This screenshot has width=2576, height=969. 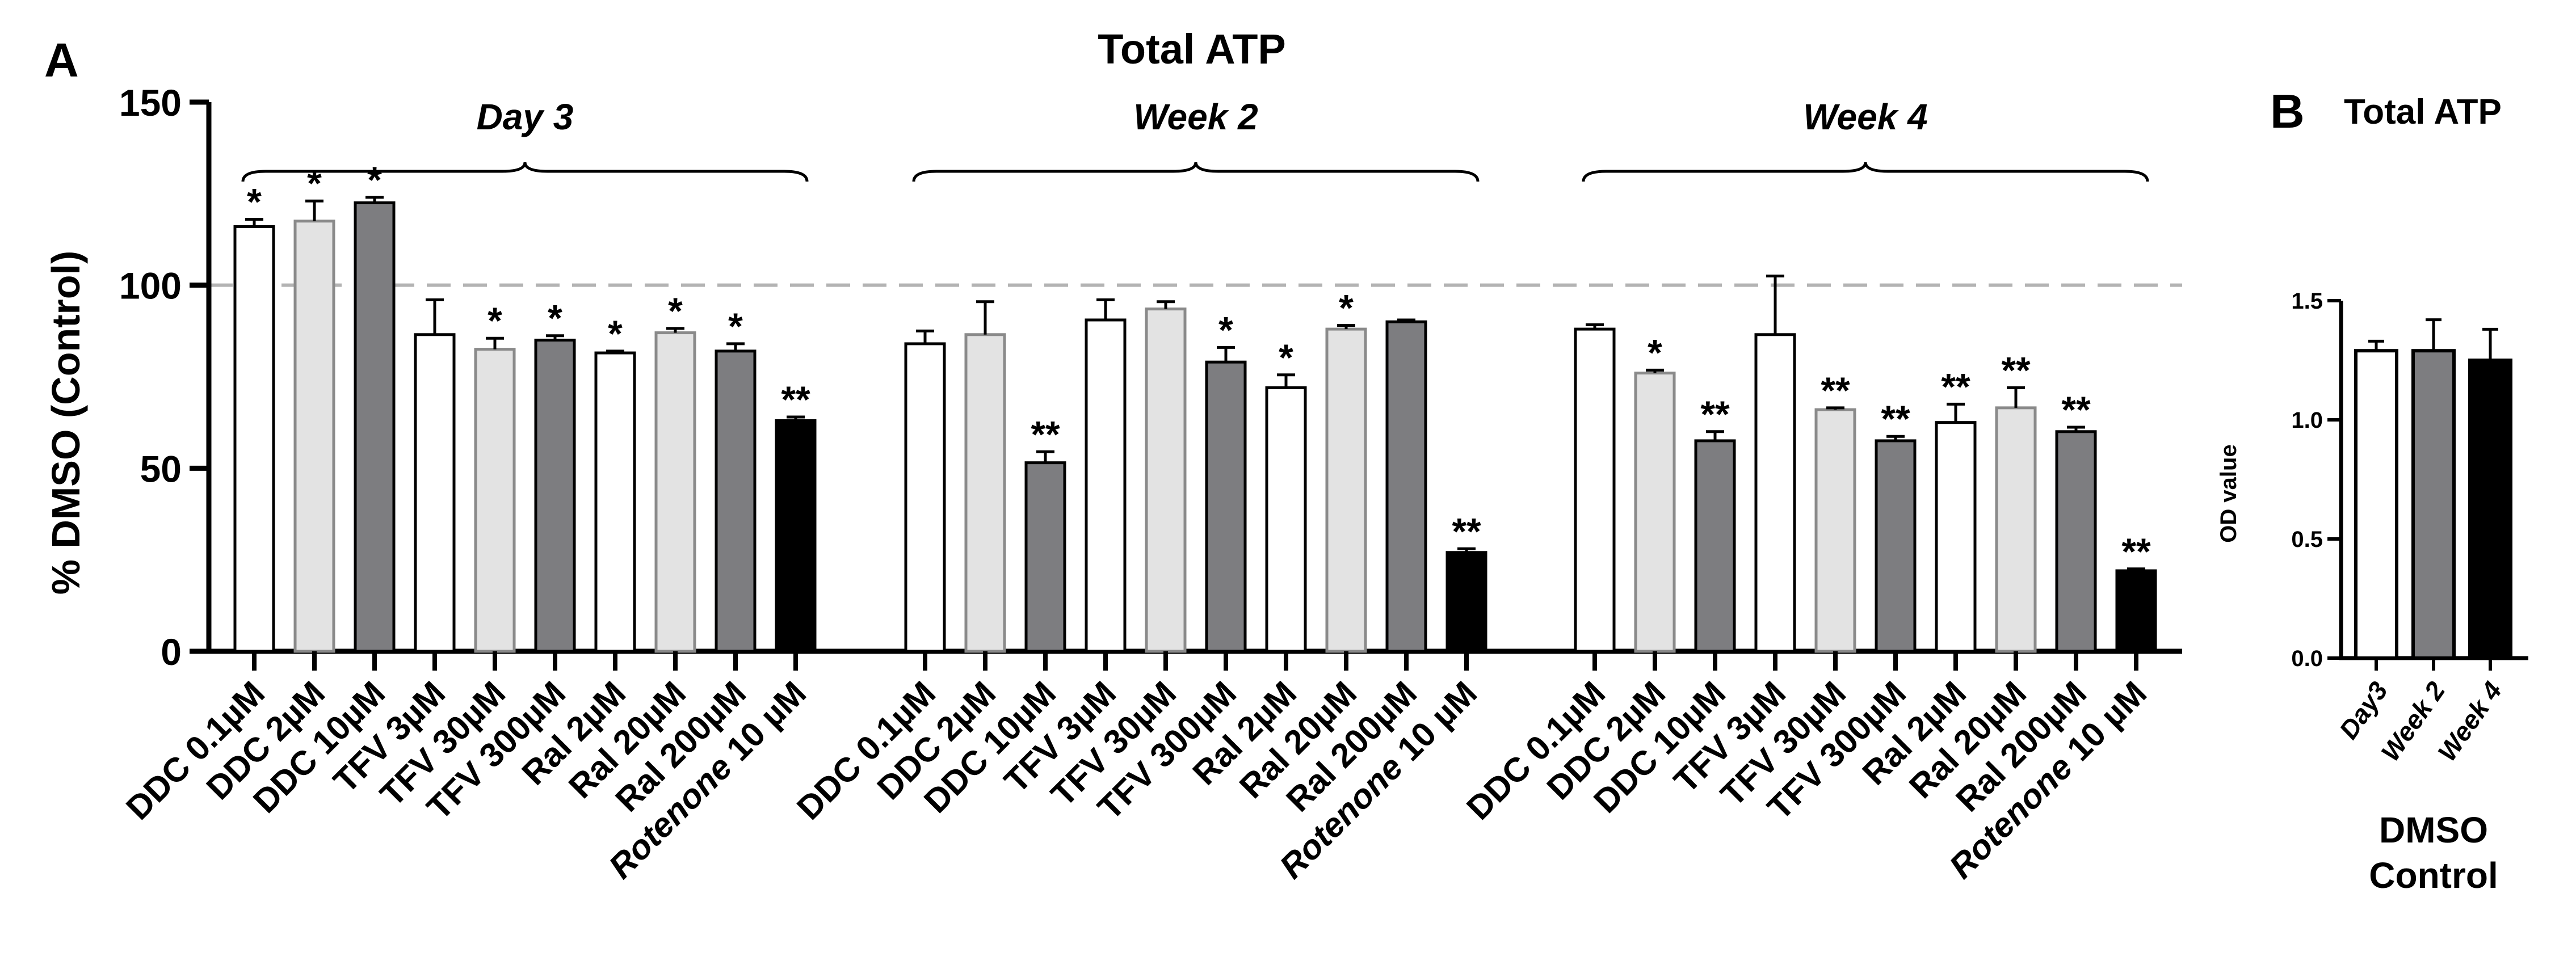 What do you see at coordinates (2307, 540) in the screenshot?
I see `panel-b-y-tick-label: 0.5` at bounding box center [2307, 540].